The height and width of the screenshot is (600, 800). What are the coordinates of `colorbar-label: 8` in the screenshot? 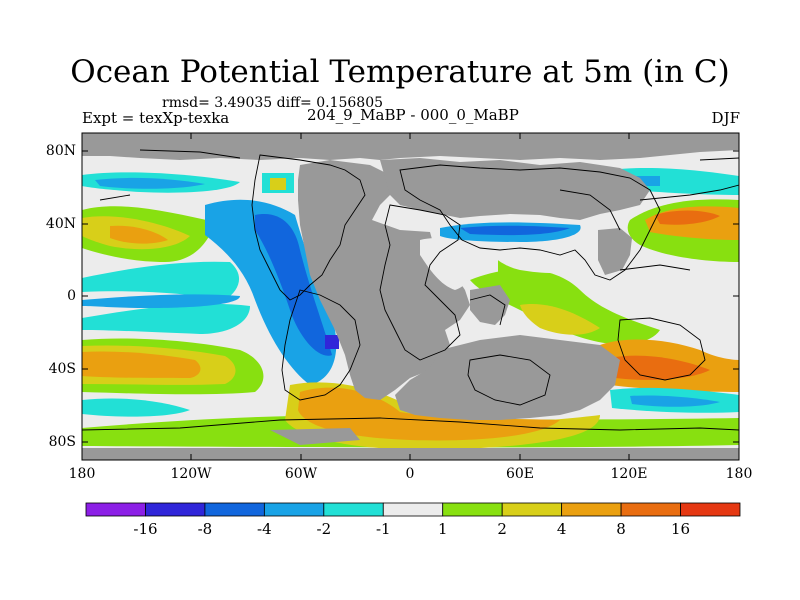 It's located at (621, 529).